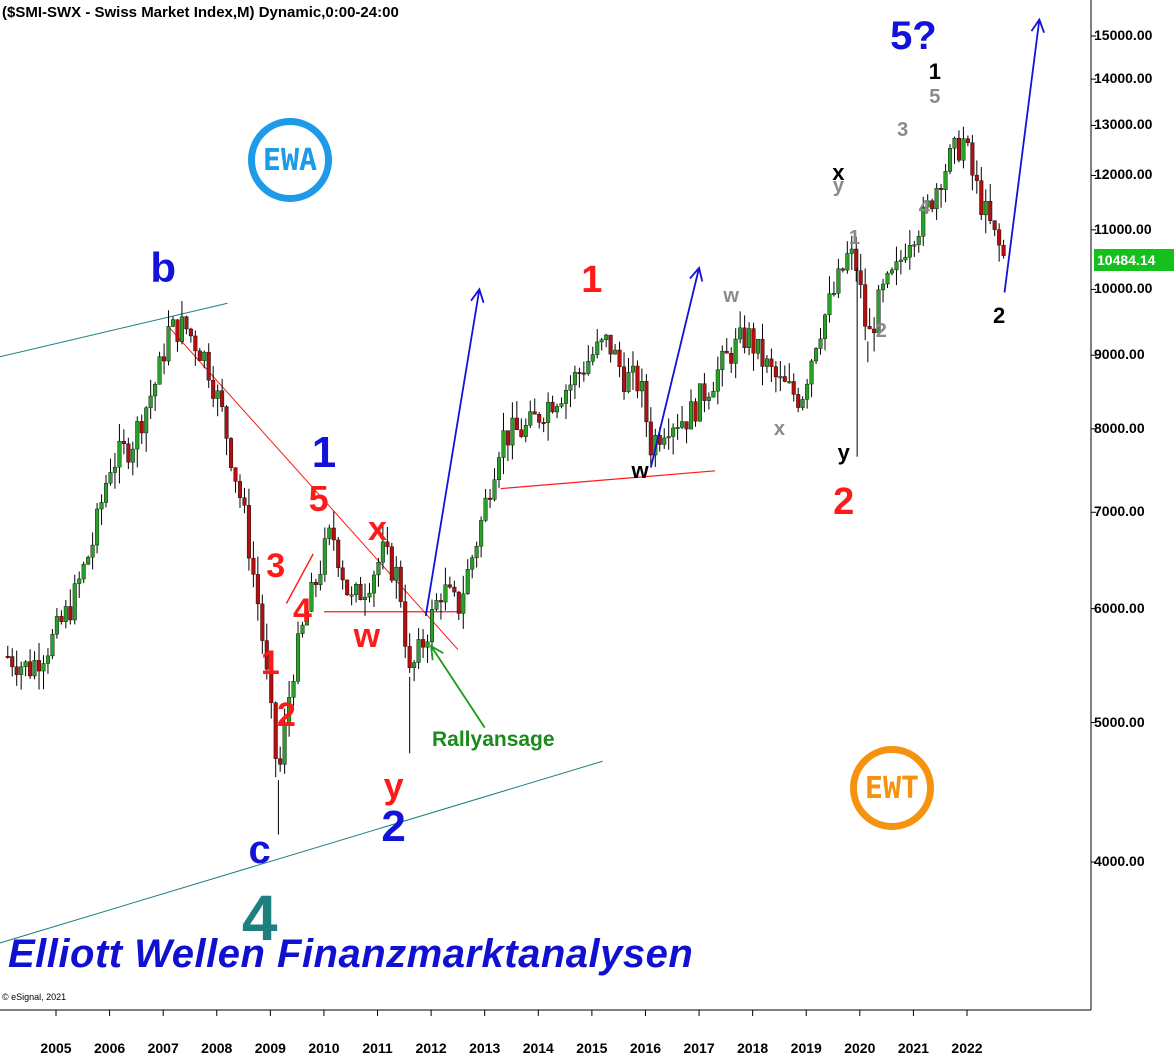 The height and width of the screenshot is (1057, 1174). Describe the element at coordinates (485, 1048) in the screenshot. I see `x-tick-label: 2013` at that location.